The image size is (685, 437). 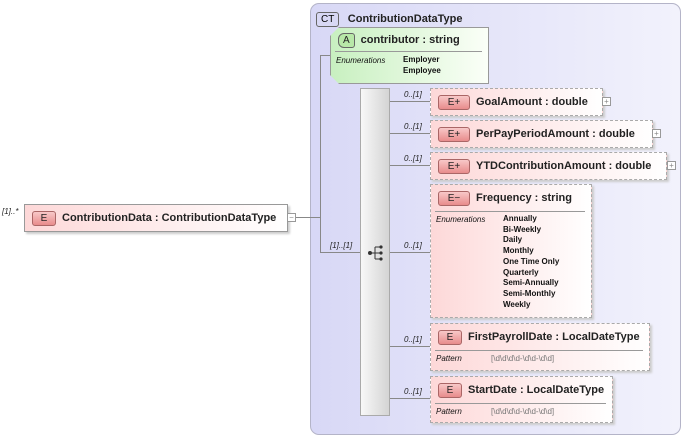 What do you see at coordinates (524, 198) in the screenshot?
I see `element-label: Frequency : string` at bounding box center [524, 198].